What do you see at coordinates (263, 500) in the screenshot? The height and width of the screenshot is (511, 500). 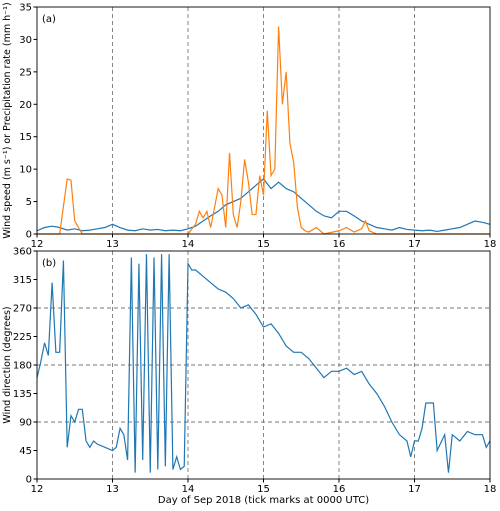 I see `x-axis-label: Day of Sep 2018 (tick marks at 0000 UTC)` at bounding box center [263, 500].